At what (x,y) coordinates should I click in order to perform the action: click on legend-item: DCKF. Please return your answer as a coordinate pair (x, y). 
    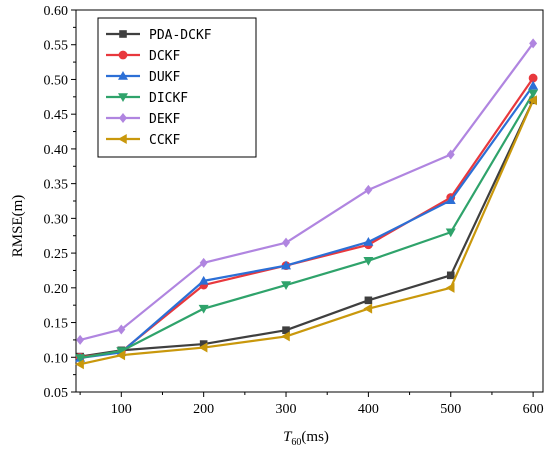
    Looking at the image, I should click on (143, 56).